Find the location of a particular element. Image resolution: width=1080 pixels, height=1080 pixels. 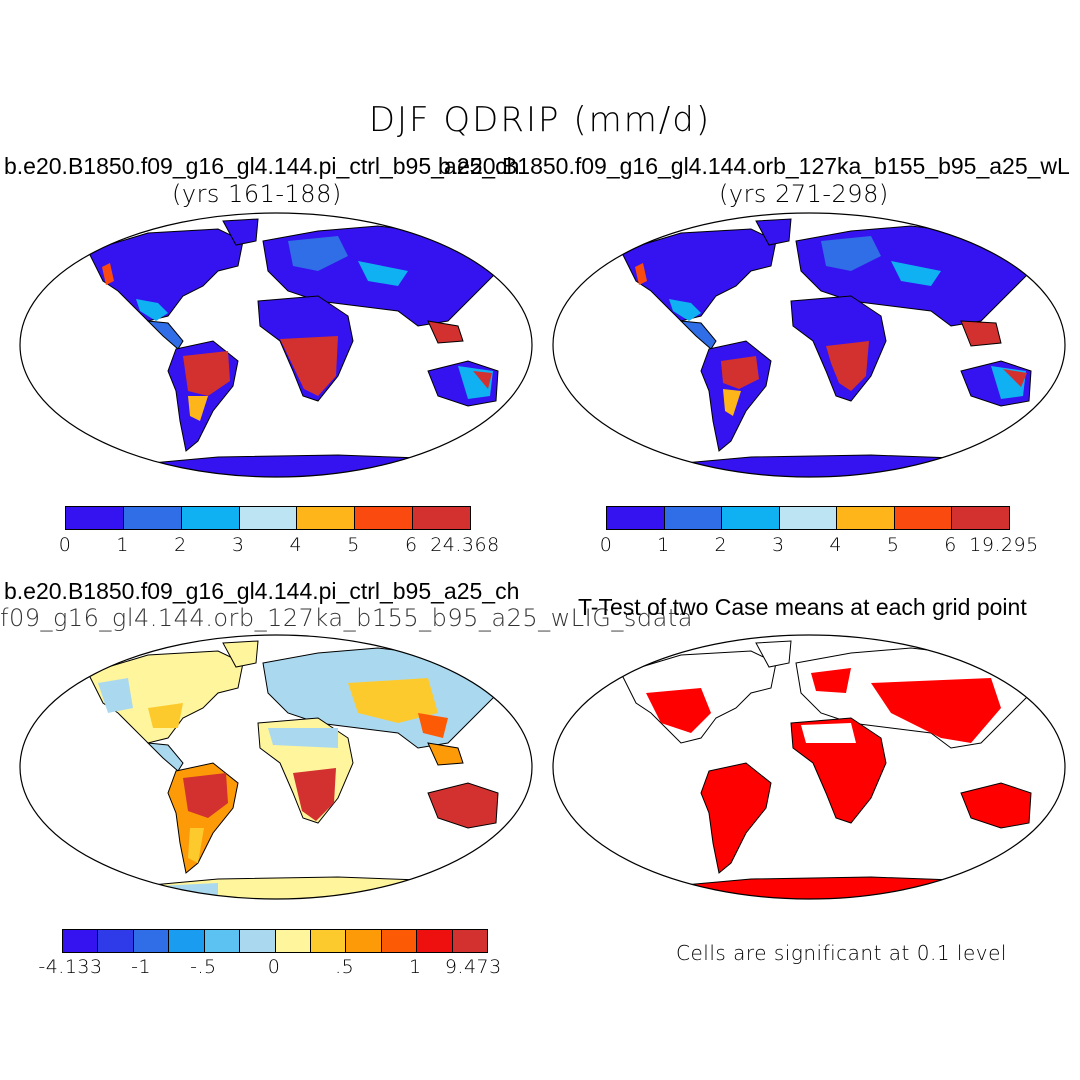

colorbar-tick-label: -4.133 is located at coordinates (70, 967).